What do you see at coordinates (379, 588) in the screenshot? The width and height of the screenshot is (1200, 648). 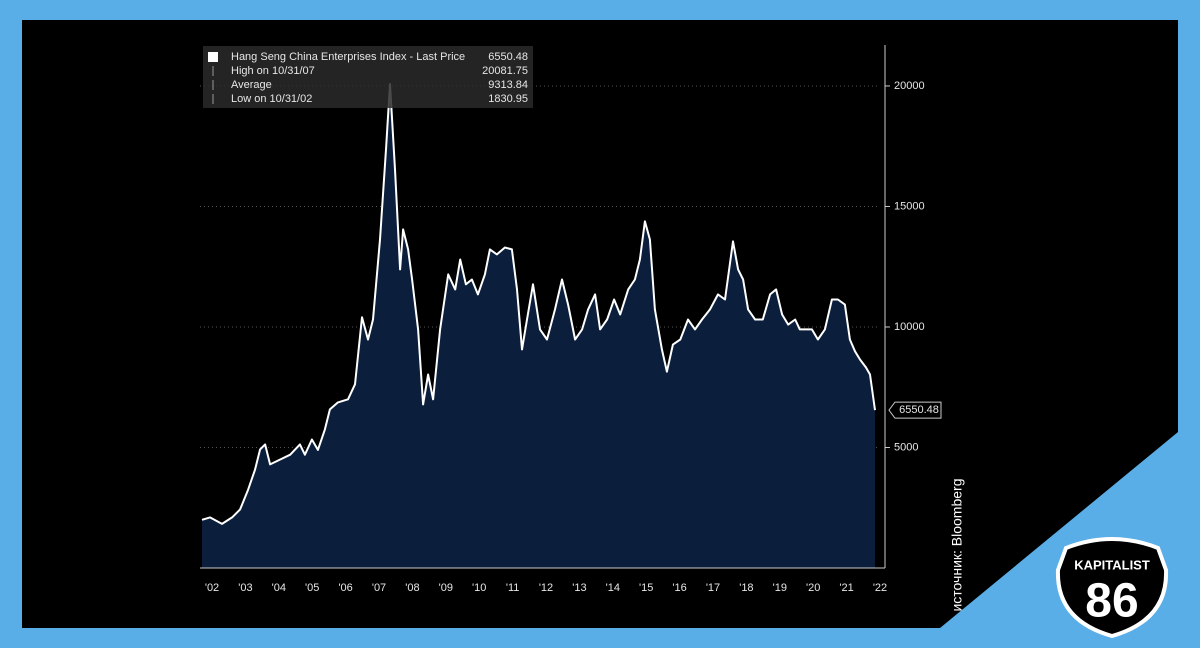 I see `x-tick-label: '07` at bounding box center [379, 588].